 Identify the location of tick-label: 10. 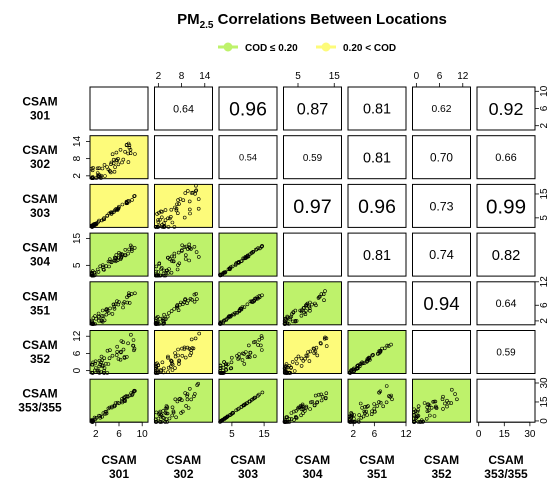
(143, 434).